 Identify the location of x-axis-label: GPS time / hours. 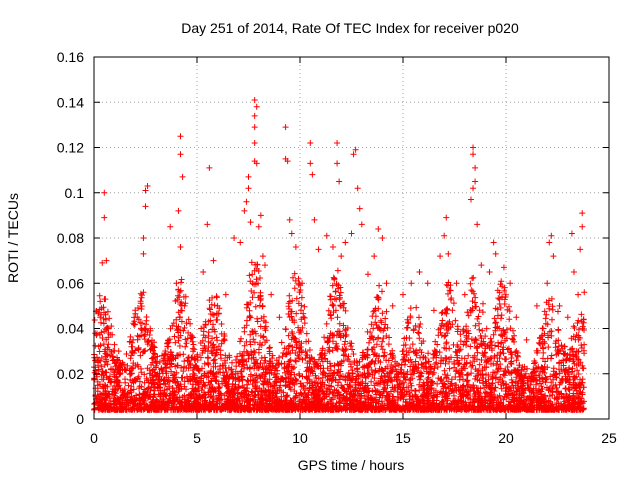
(351, 465).